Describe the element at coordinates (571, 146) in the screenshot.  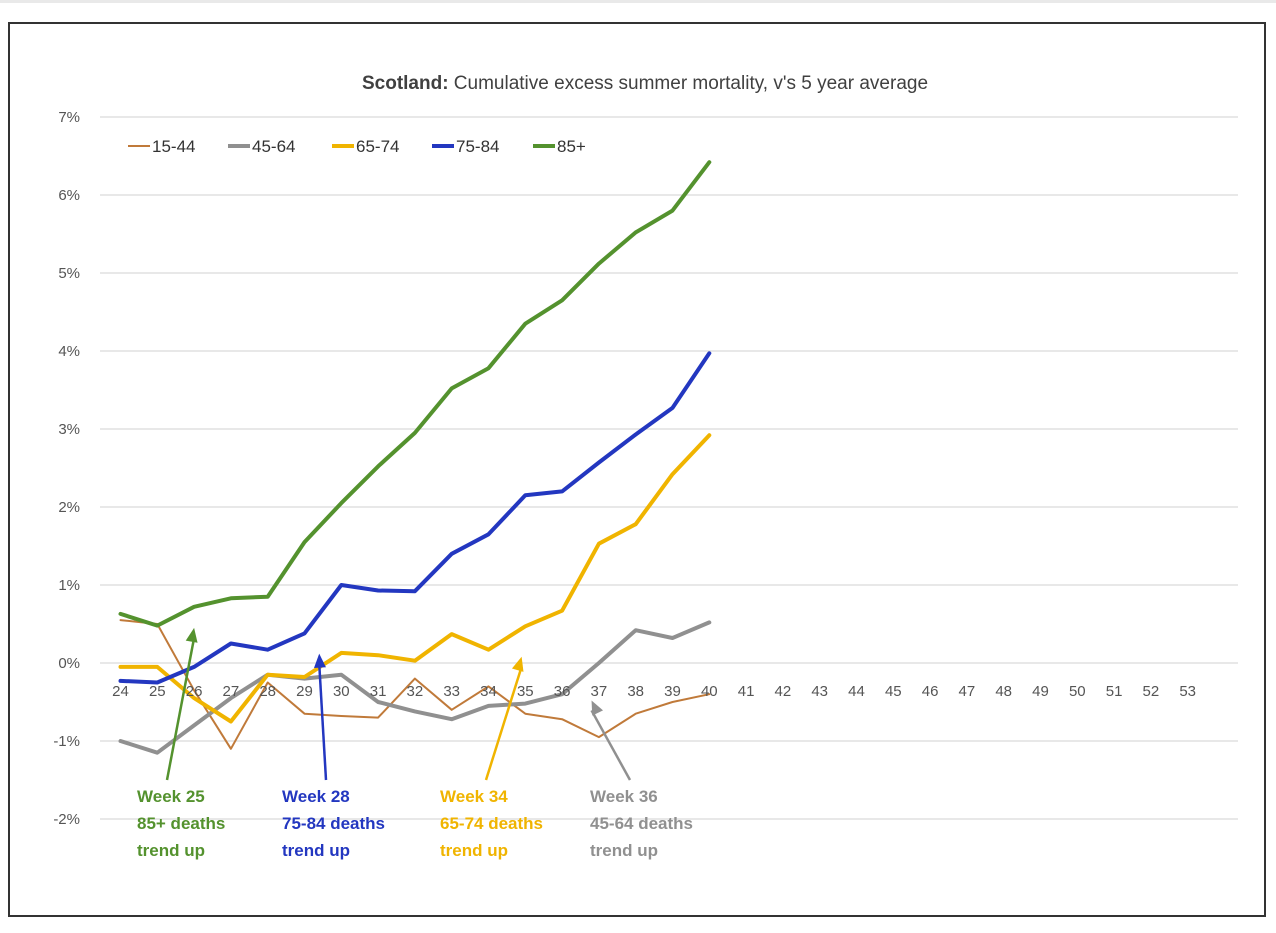
I see `legend-label-85+: 85+` at that location.